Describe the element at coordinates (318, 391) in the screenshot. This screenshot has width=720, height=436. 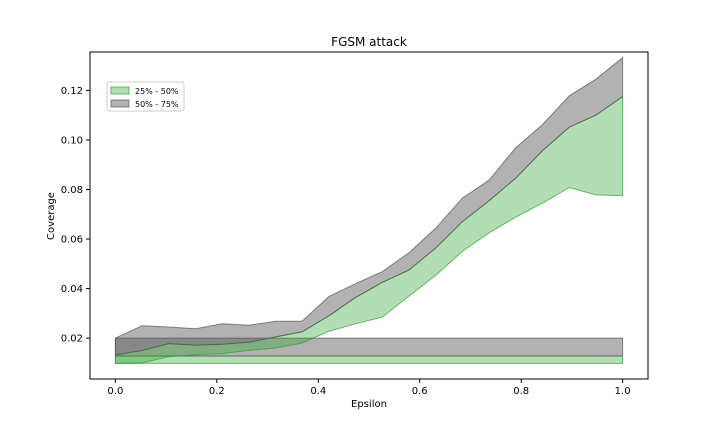
I see `x-tick-label: 0.4` at that location.